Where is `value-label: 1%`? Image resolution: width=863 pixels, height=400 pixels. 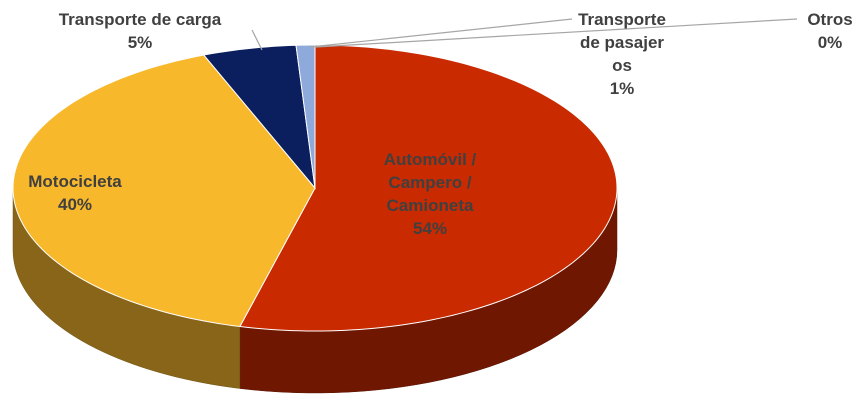 value-label: 1% is located at coordinates (622, 88).